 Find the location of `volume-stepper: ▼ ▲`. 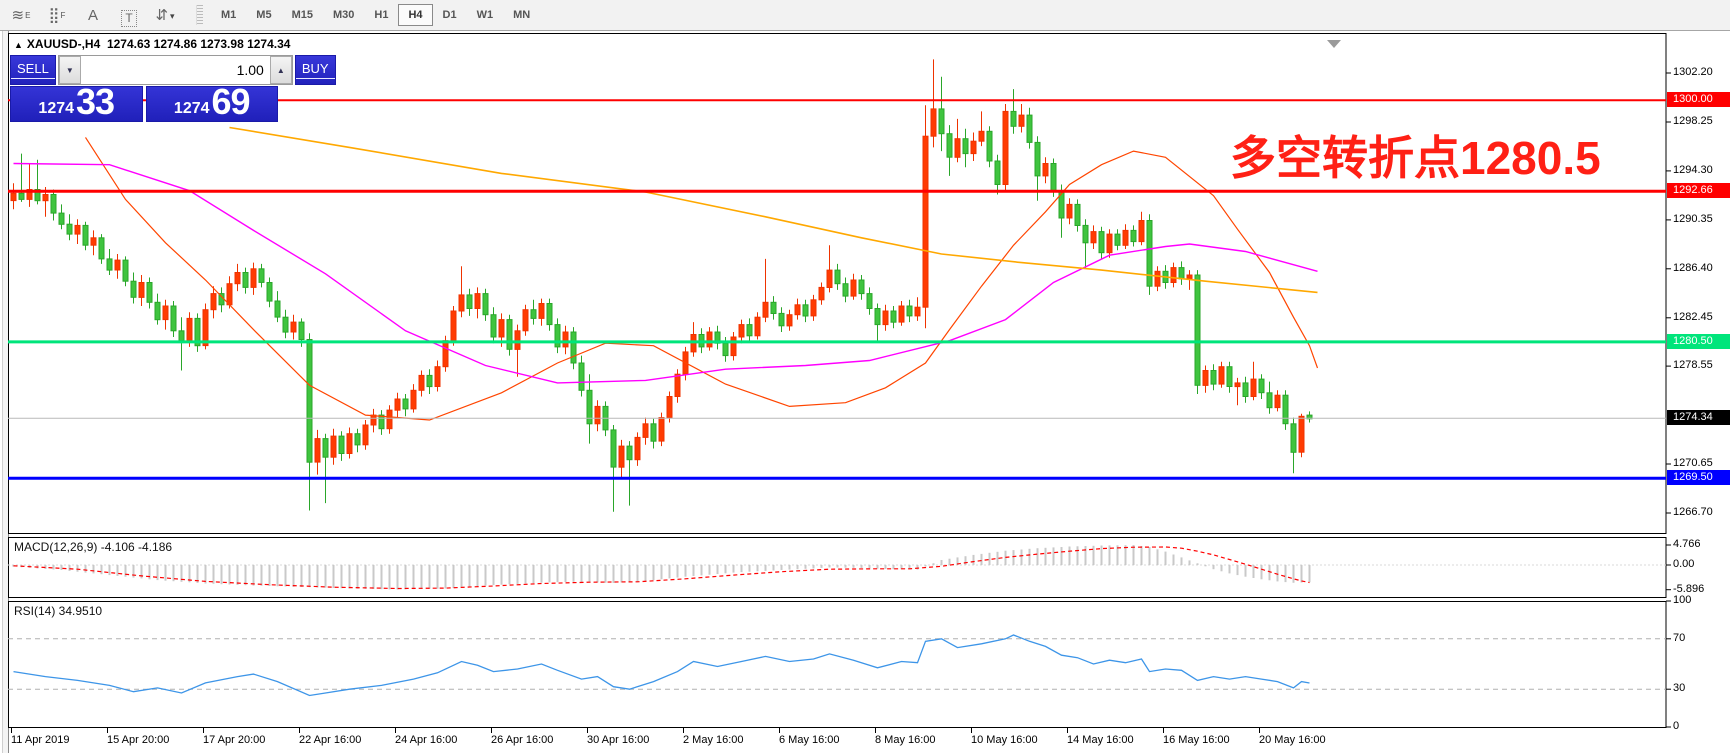

volume-stepper: ▼ ▲ is located at coordinates (175, 70).